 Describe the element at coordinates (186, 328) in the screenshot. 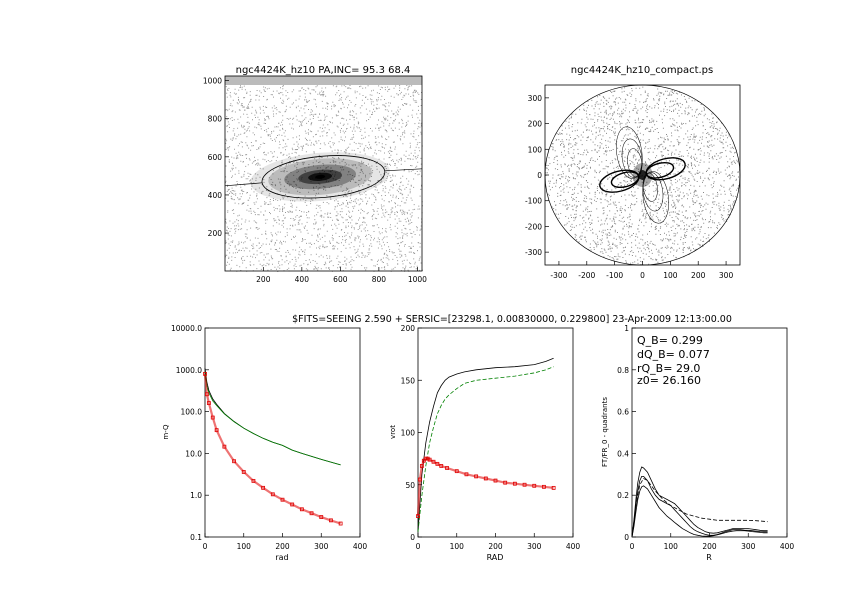

I see `mass-y-tick-label: 10000.0` at that location.